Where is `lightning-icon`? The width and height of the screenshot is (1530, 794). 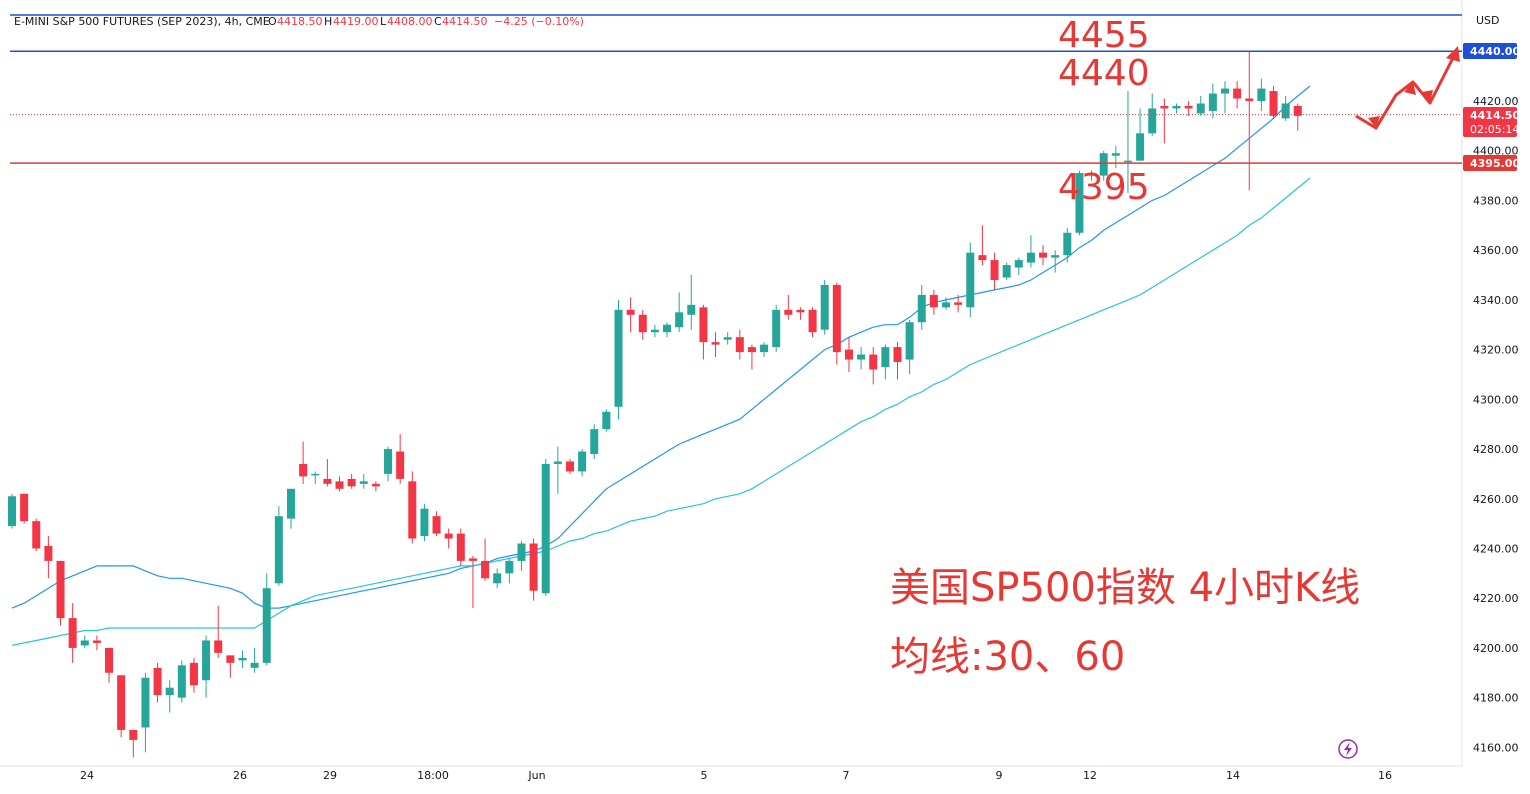
lightning-icon is located at coordinates (1348, 749).